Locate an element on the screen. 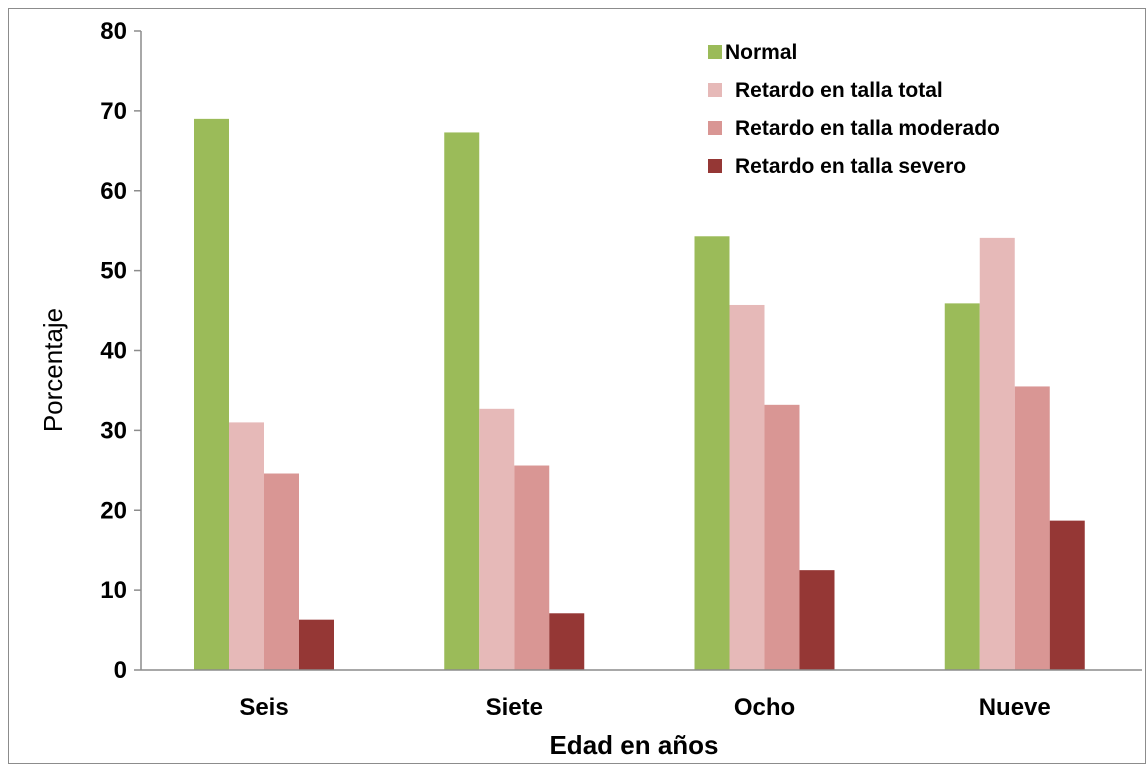 The width and height of the screenshot is (1148, 764). bar-normal-siete is located at coordinates (462, 401).